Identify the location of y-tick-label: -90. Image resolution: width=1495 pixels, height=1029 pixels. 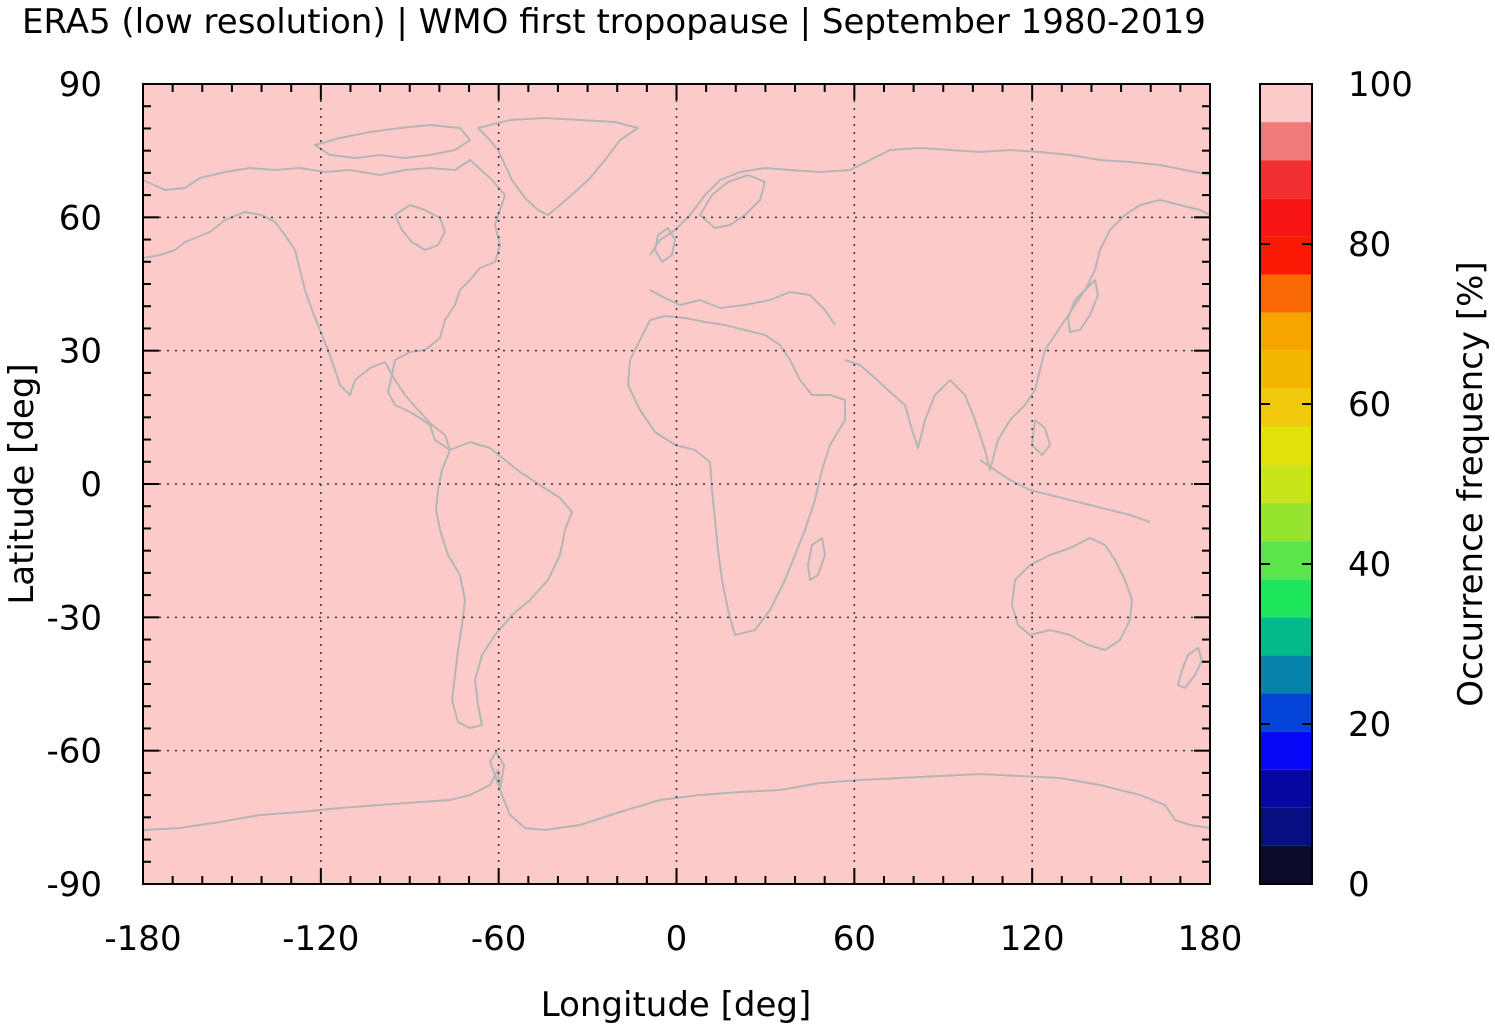
(74, 885).